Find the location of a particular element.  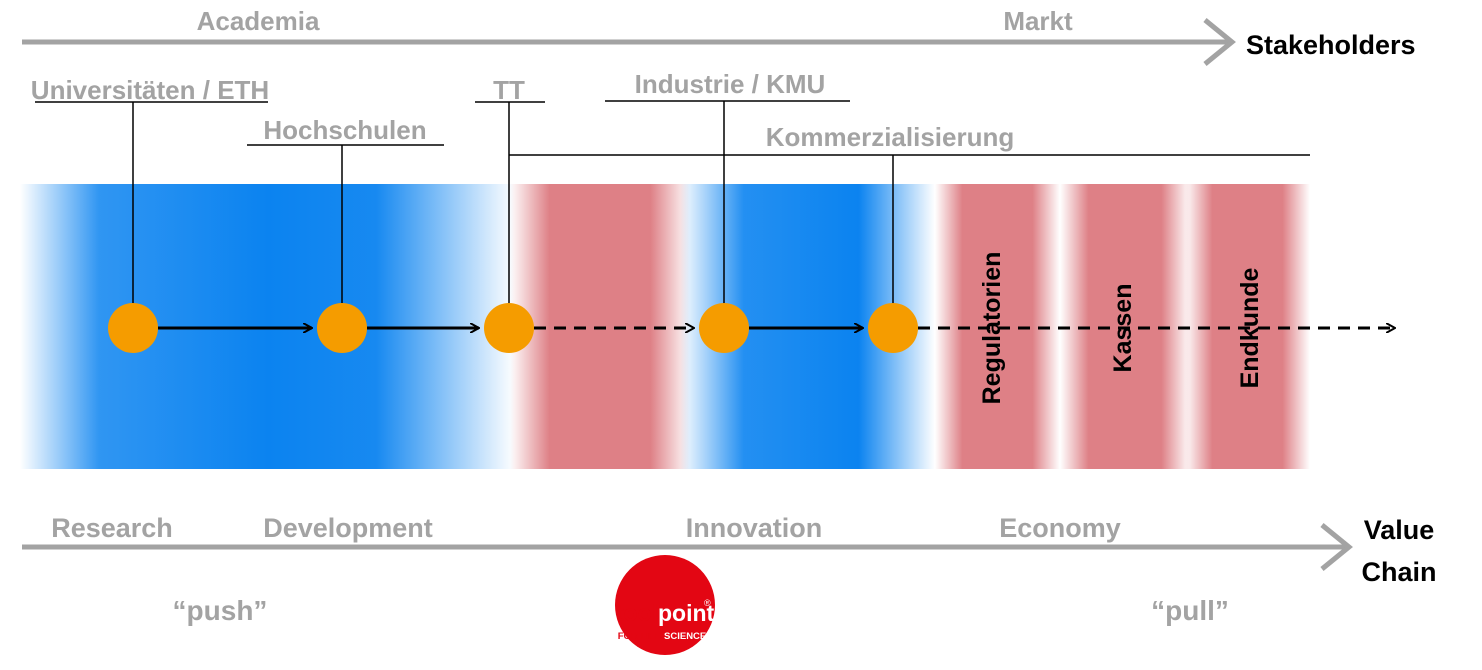

node-universities is located at coordinates (133, 328).